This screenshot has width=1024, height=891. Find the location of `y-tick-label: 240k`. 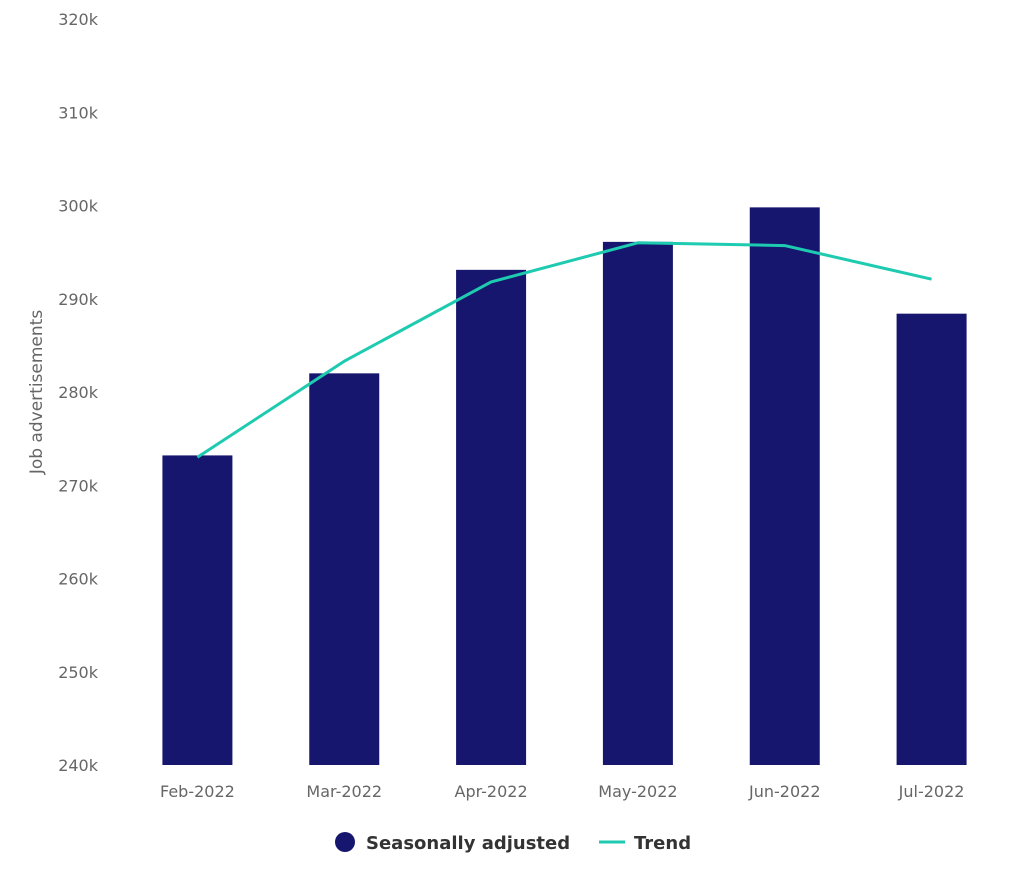

y-tick-label: 240k is located at coordinates (78, 765).